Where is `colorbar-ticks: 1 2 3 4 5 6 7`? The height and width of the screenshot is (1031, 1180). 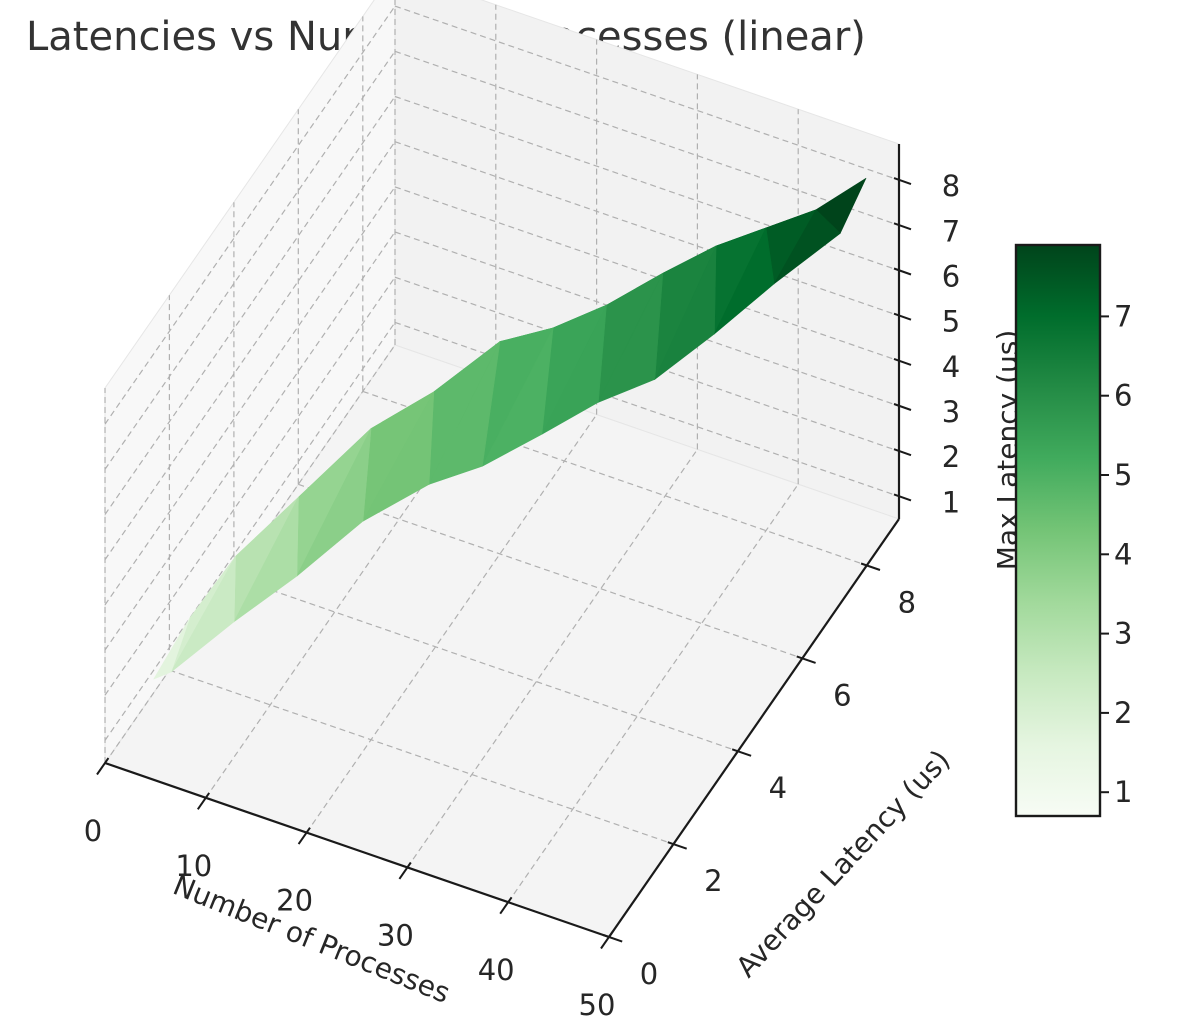 colorbar-ticks: 1 2 3 4 5 6 7 is located at coordinates (1116, 554).